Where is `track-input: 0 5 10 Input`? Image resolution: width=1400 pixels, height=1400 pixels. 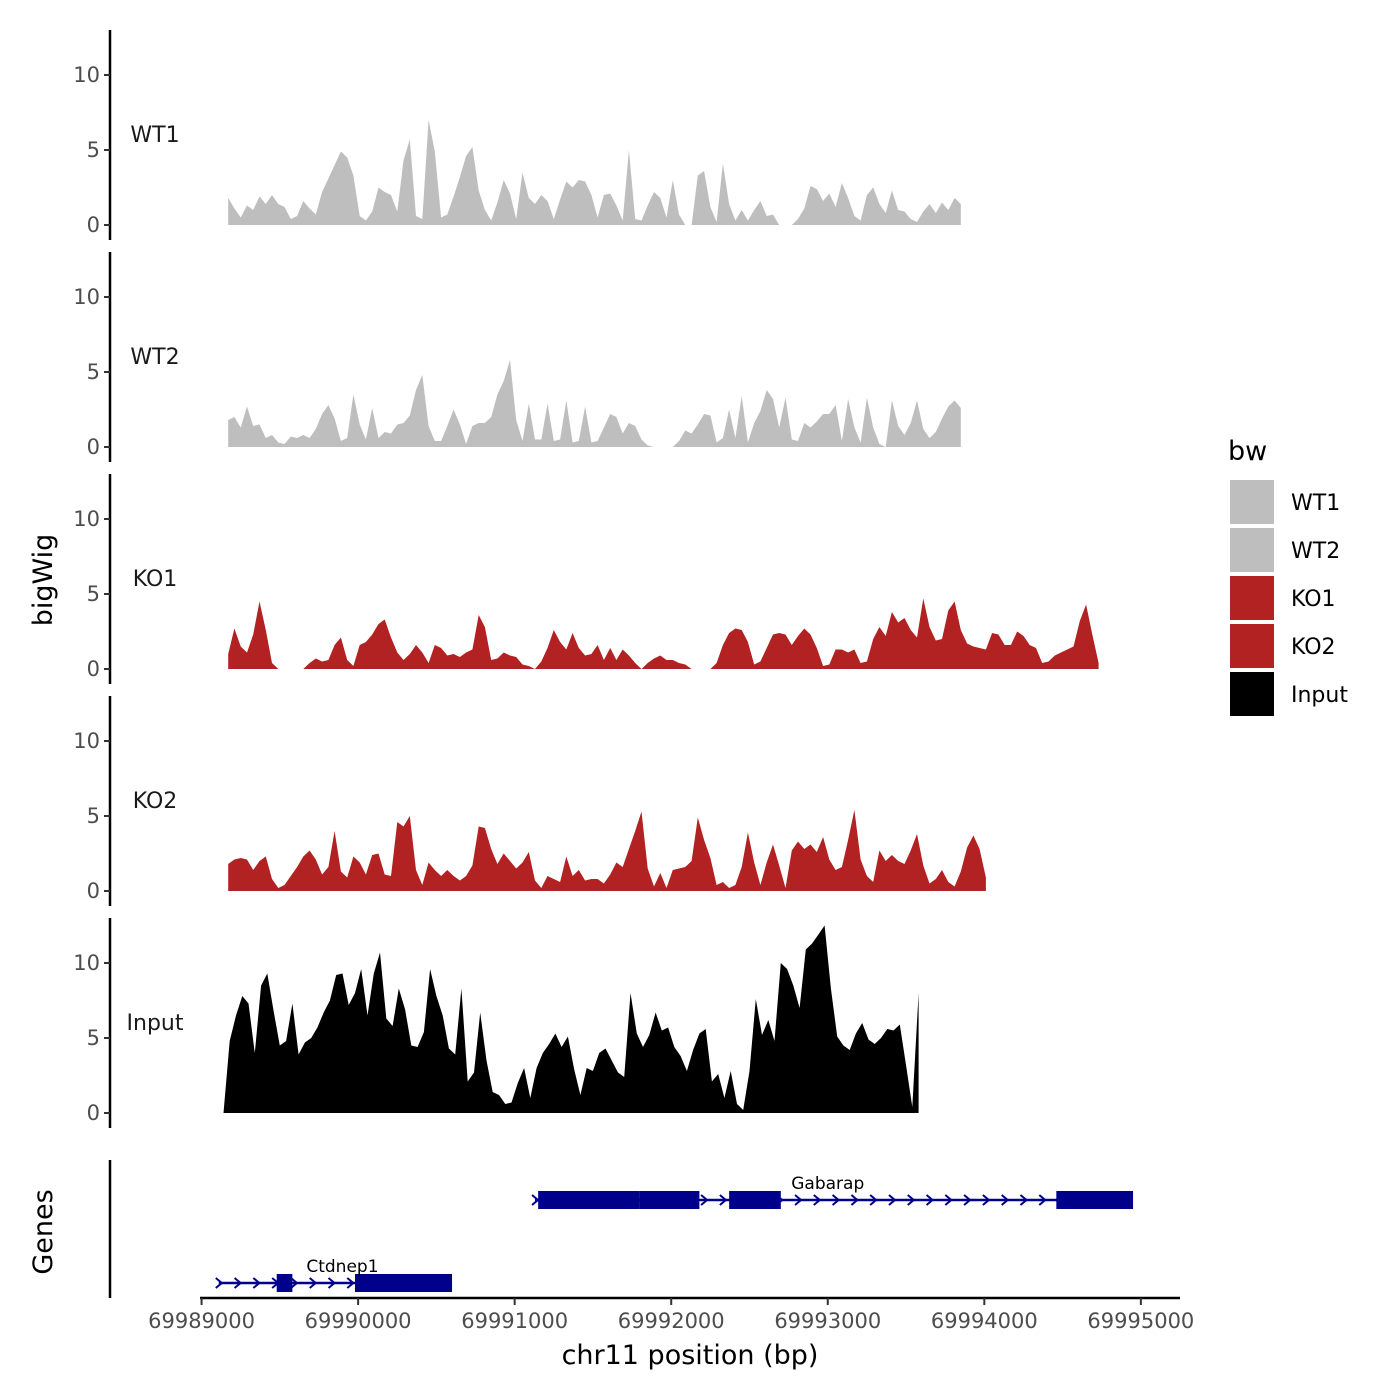 track-input: 0 5 10 Input is located at coordinates (496, 1023).